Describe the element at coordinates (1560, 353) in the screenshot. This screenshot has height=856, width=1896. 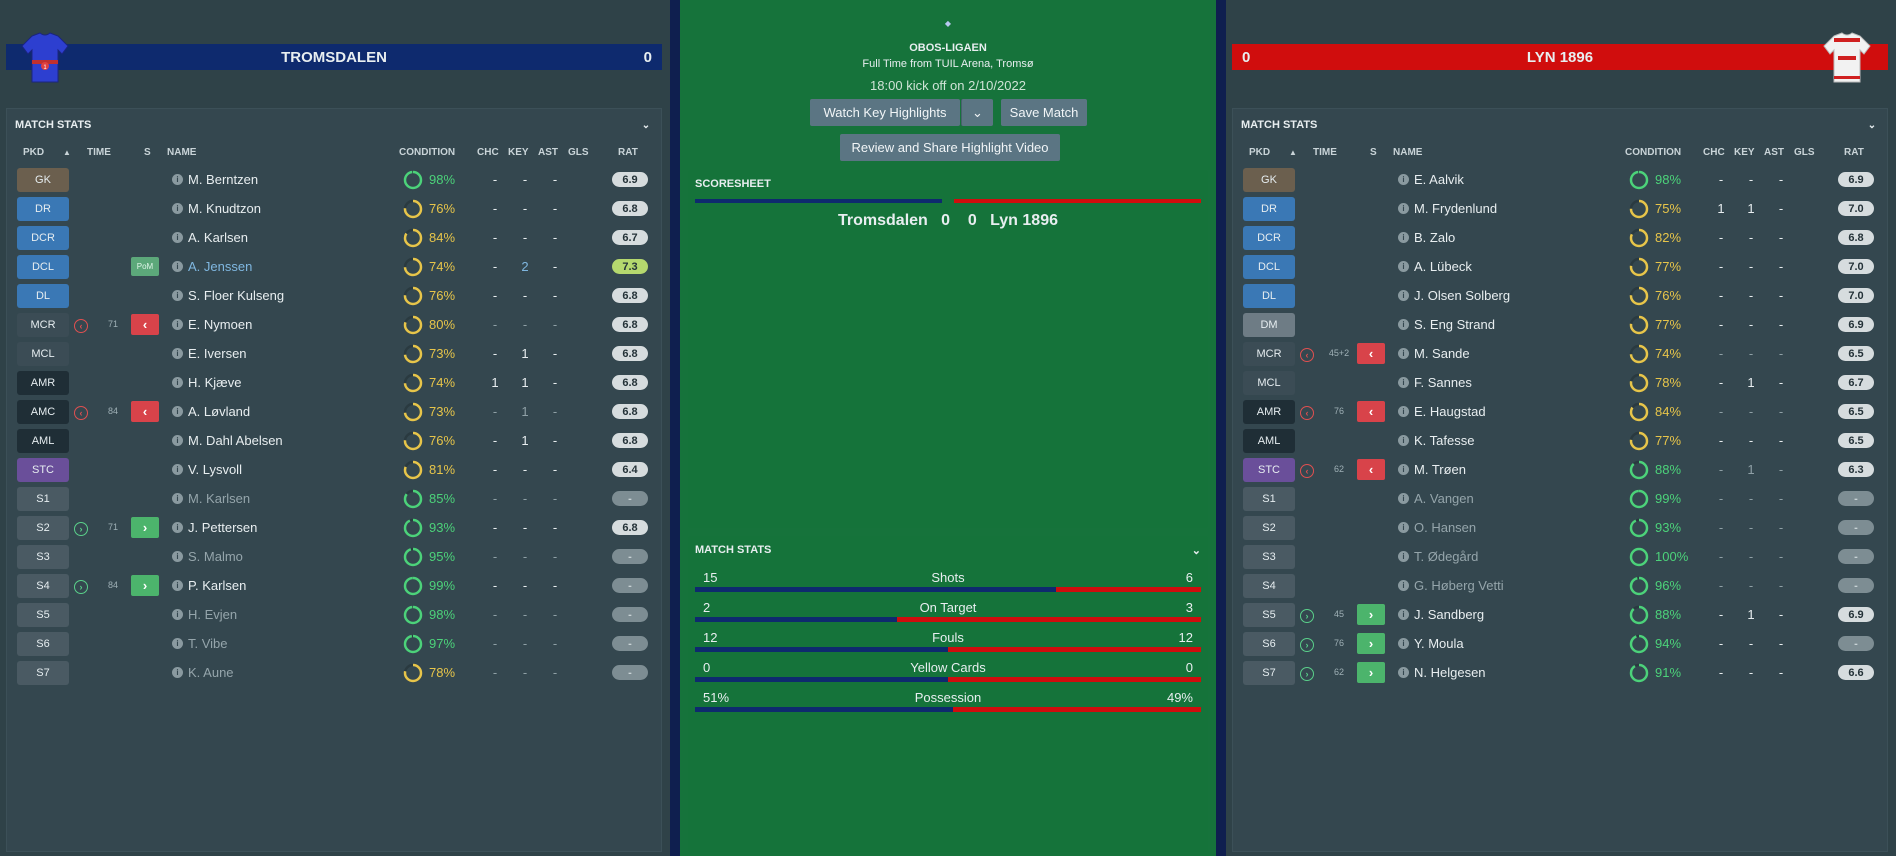
I see `player-row: MCR ‹ 45+2 ‹ i M. Sande 74% - - - 6.5` at that location.